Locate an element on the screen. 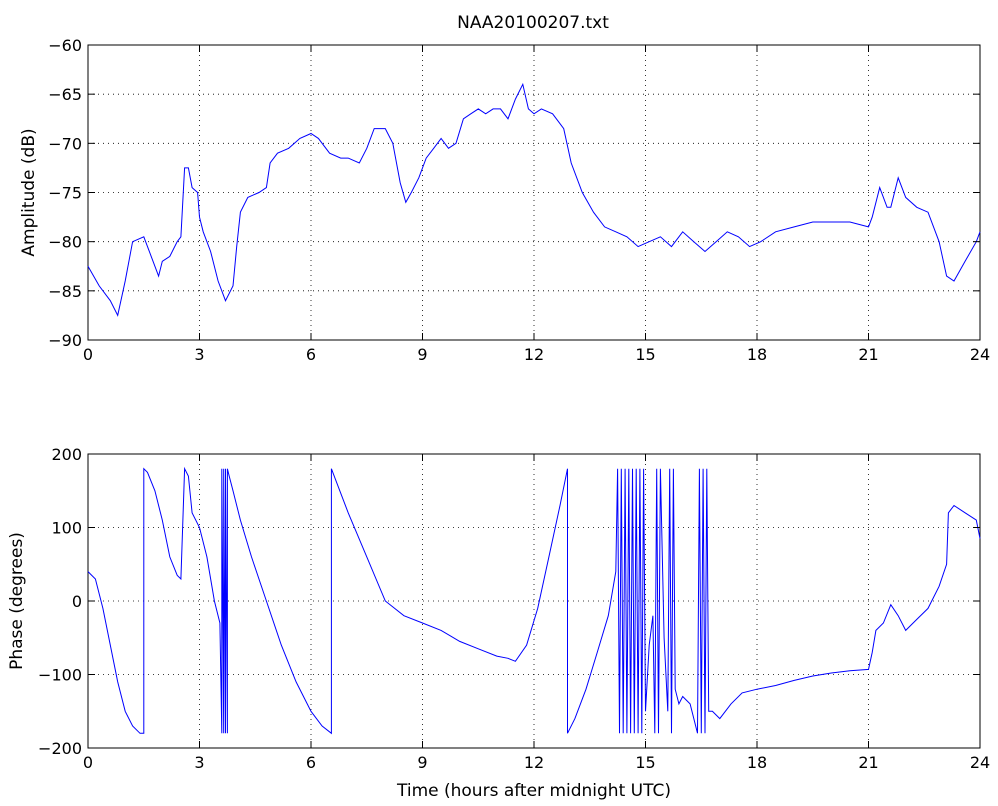  amplitude-y-tick-label: −65 is located at coordinates (65, 94).